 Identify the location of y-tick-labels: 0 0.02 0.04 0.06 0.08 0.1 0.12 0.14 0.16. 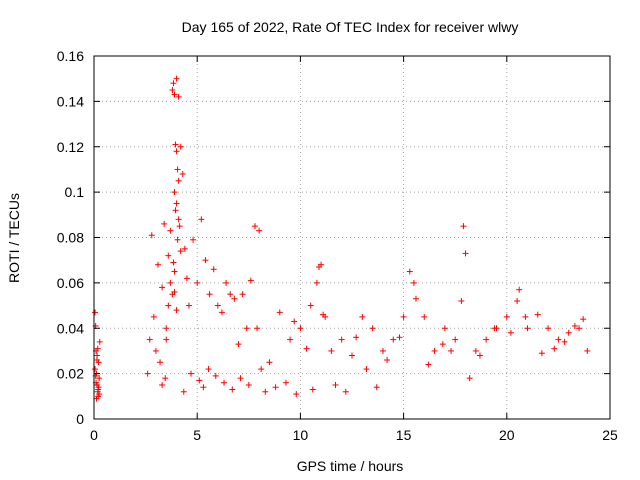
(70, 237).